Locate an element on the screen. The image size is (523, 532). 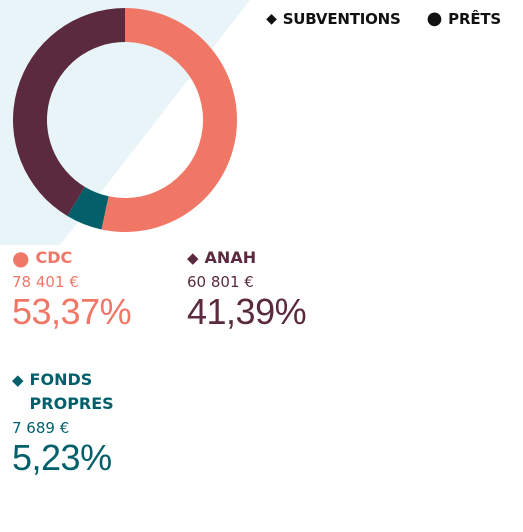
card-fonds-propres-title: ◆ FONDS PROPRES is located at coordinates (72, 392).